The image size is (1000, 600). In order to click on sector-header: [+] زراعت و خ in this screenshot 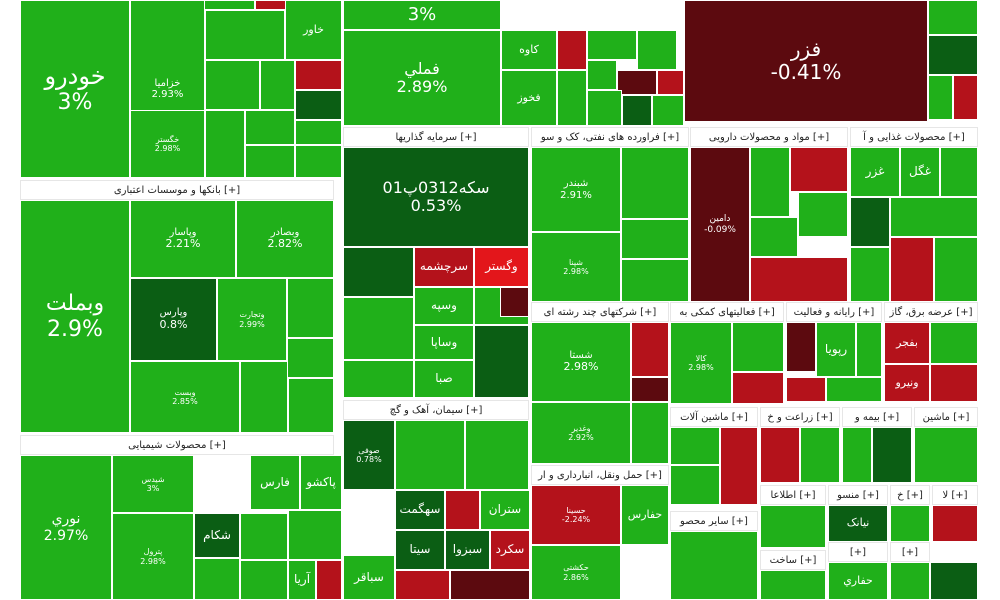, I will do `click(800, 417)`.